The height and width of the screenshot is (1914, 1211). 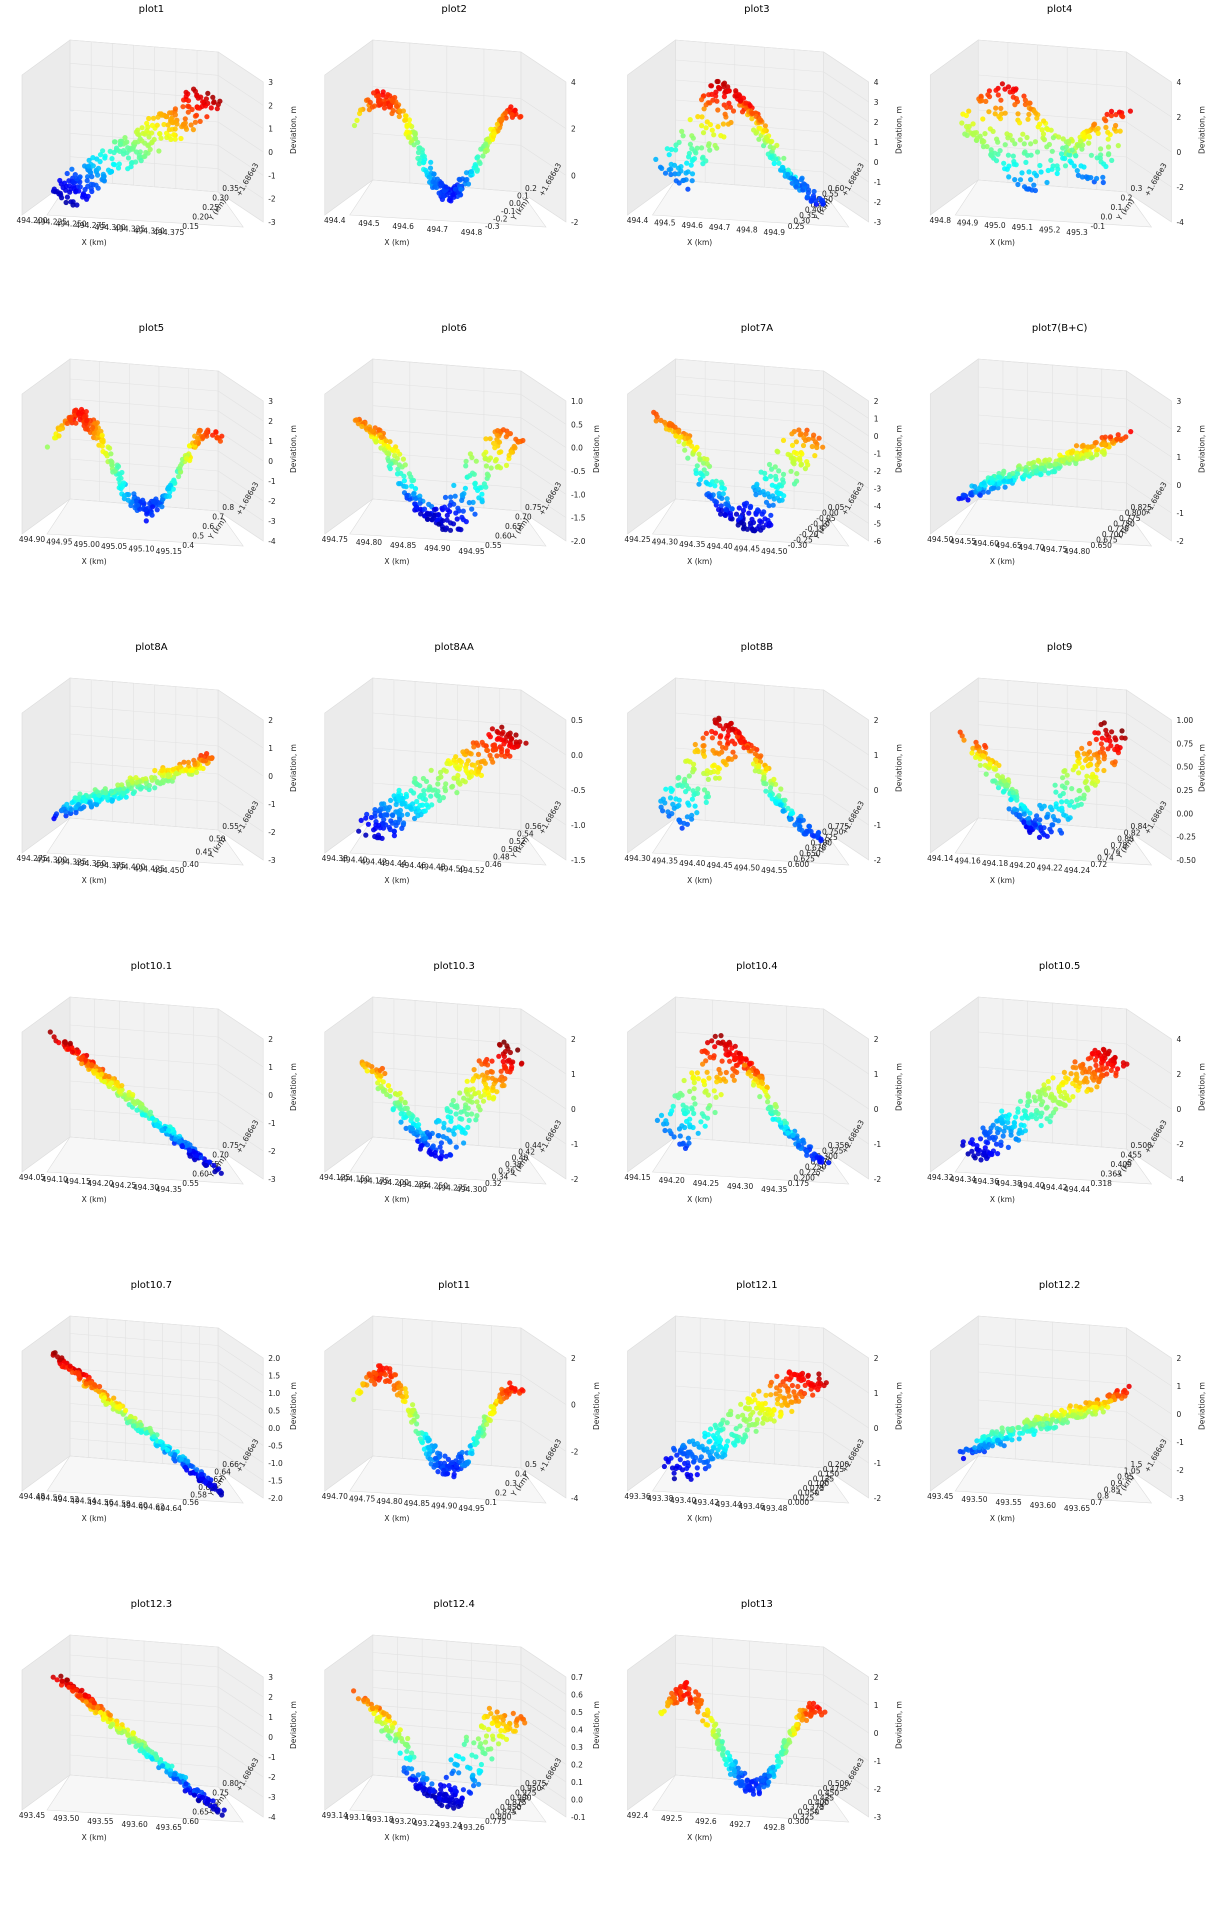 I want to click on z-tick-label: -4, so click(x=272, y=541).